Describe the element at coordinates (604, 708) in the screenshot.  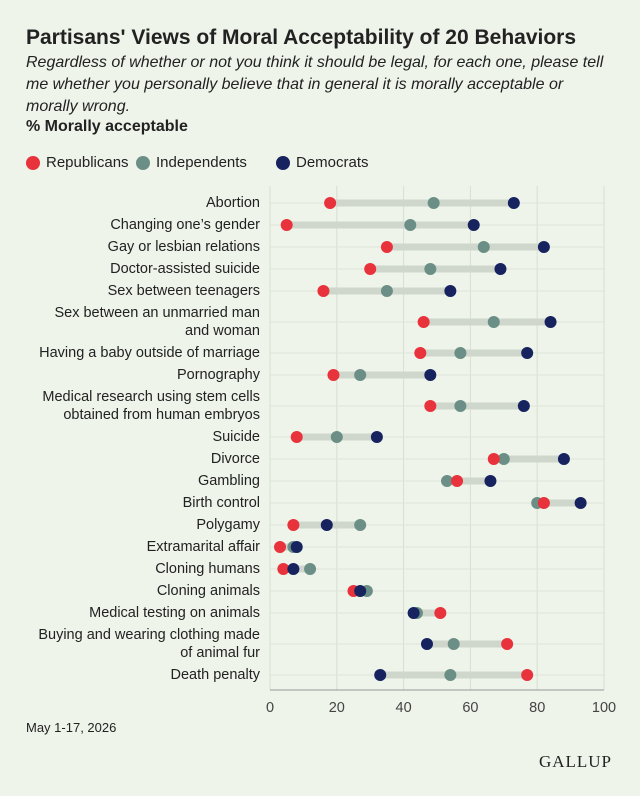
I see `x-tick-label: 100` at that location.